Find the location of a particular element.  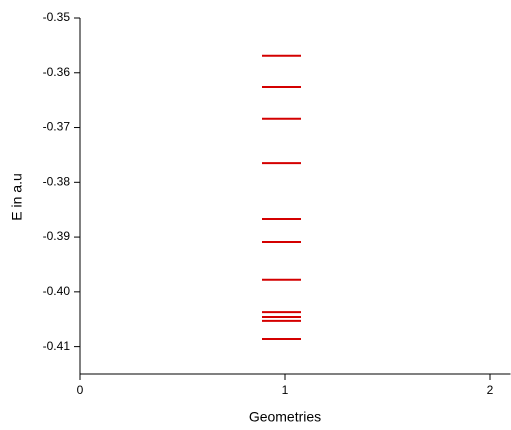

y-tick-label: -0.40 is located at coordinates (57, 291).